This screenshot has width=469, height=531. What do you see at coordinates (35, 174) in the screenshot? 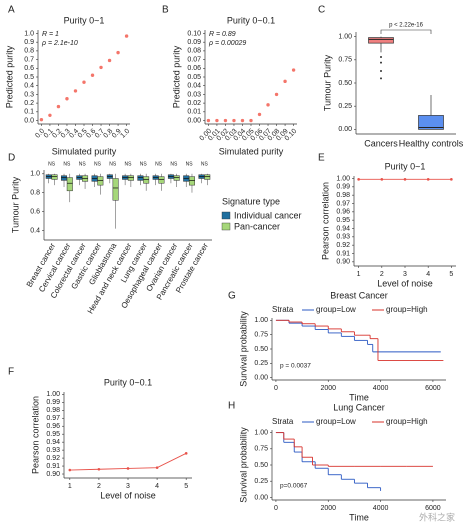
I see `y-tick-label: 1.0` at bounding box center [35, 174].